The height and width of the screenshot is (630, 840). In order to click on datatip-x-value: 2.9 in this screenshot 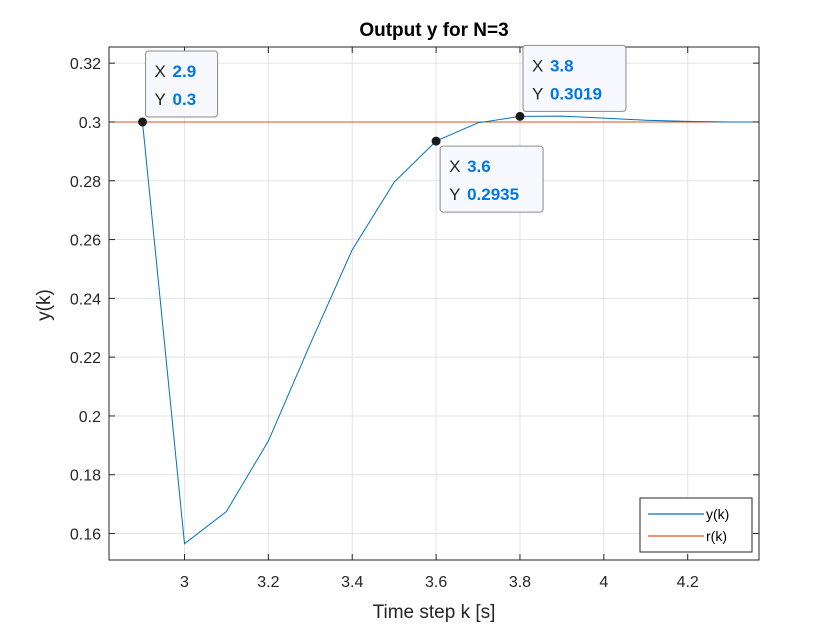, I will do `click(185, 71)`.